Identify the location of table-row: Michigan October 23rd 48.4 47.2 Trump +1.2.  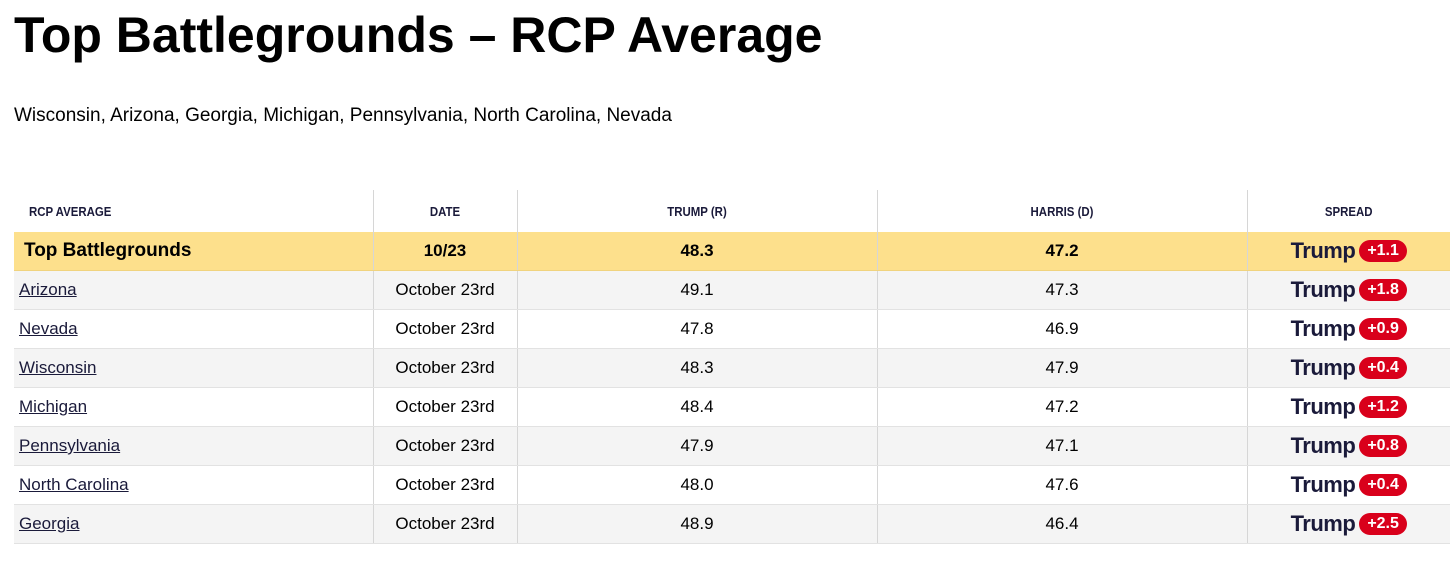
(732, 407).